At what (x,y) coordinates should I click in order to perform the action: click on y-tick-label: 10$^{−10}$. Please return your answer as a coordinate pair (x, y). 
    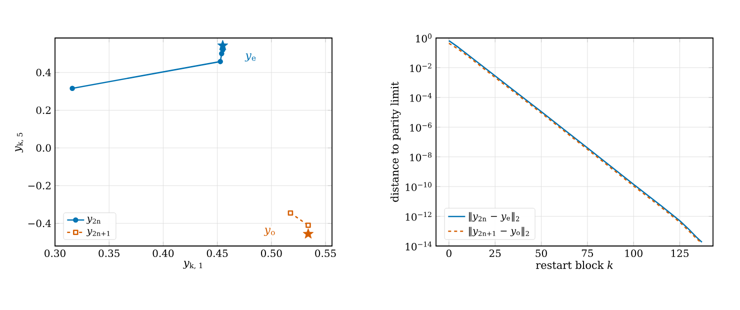
    Looking at the image, I should click on (419, 187).